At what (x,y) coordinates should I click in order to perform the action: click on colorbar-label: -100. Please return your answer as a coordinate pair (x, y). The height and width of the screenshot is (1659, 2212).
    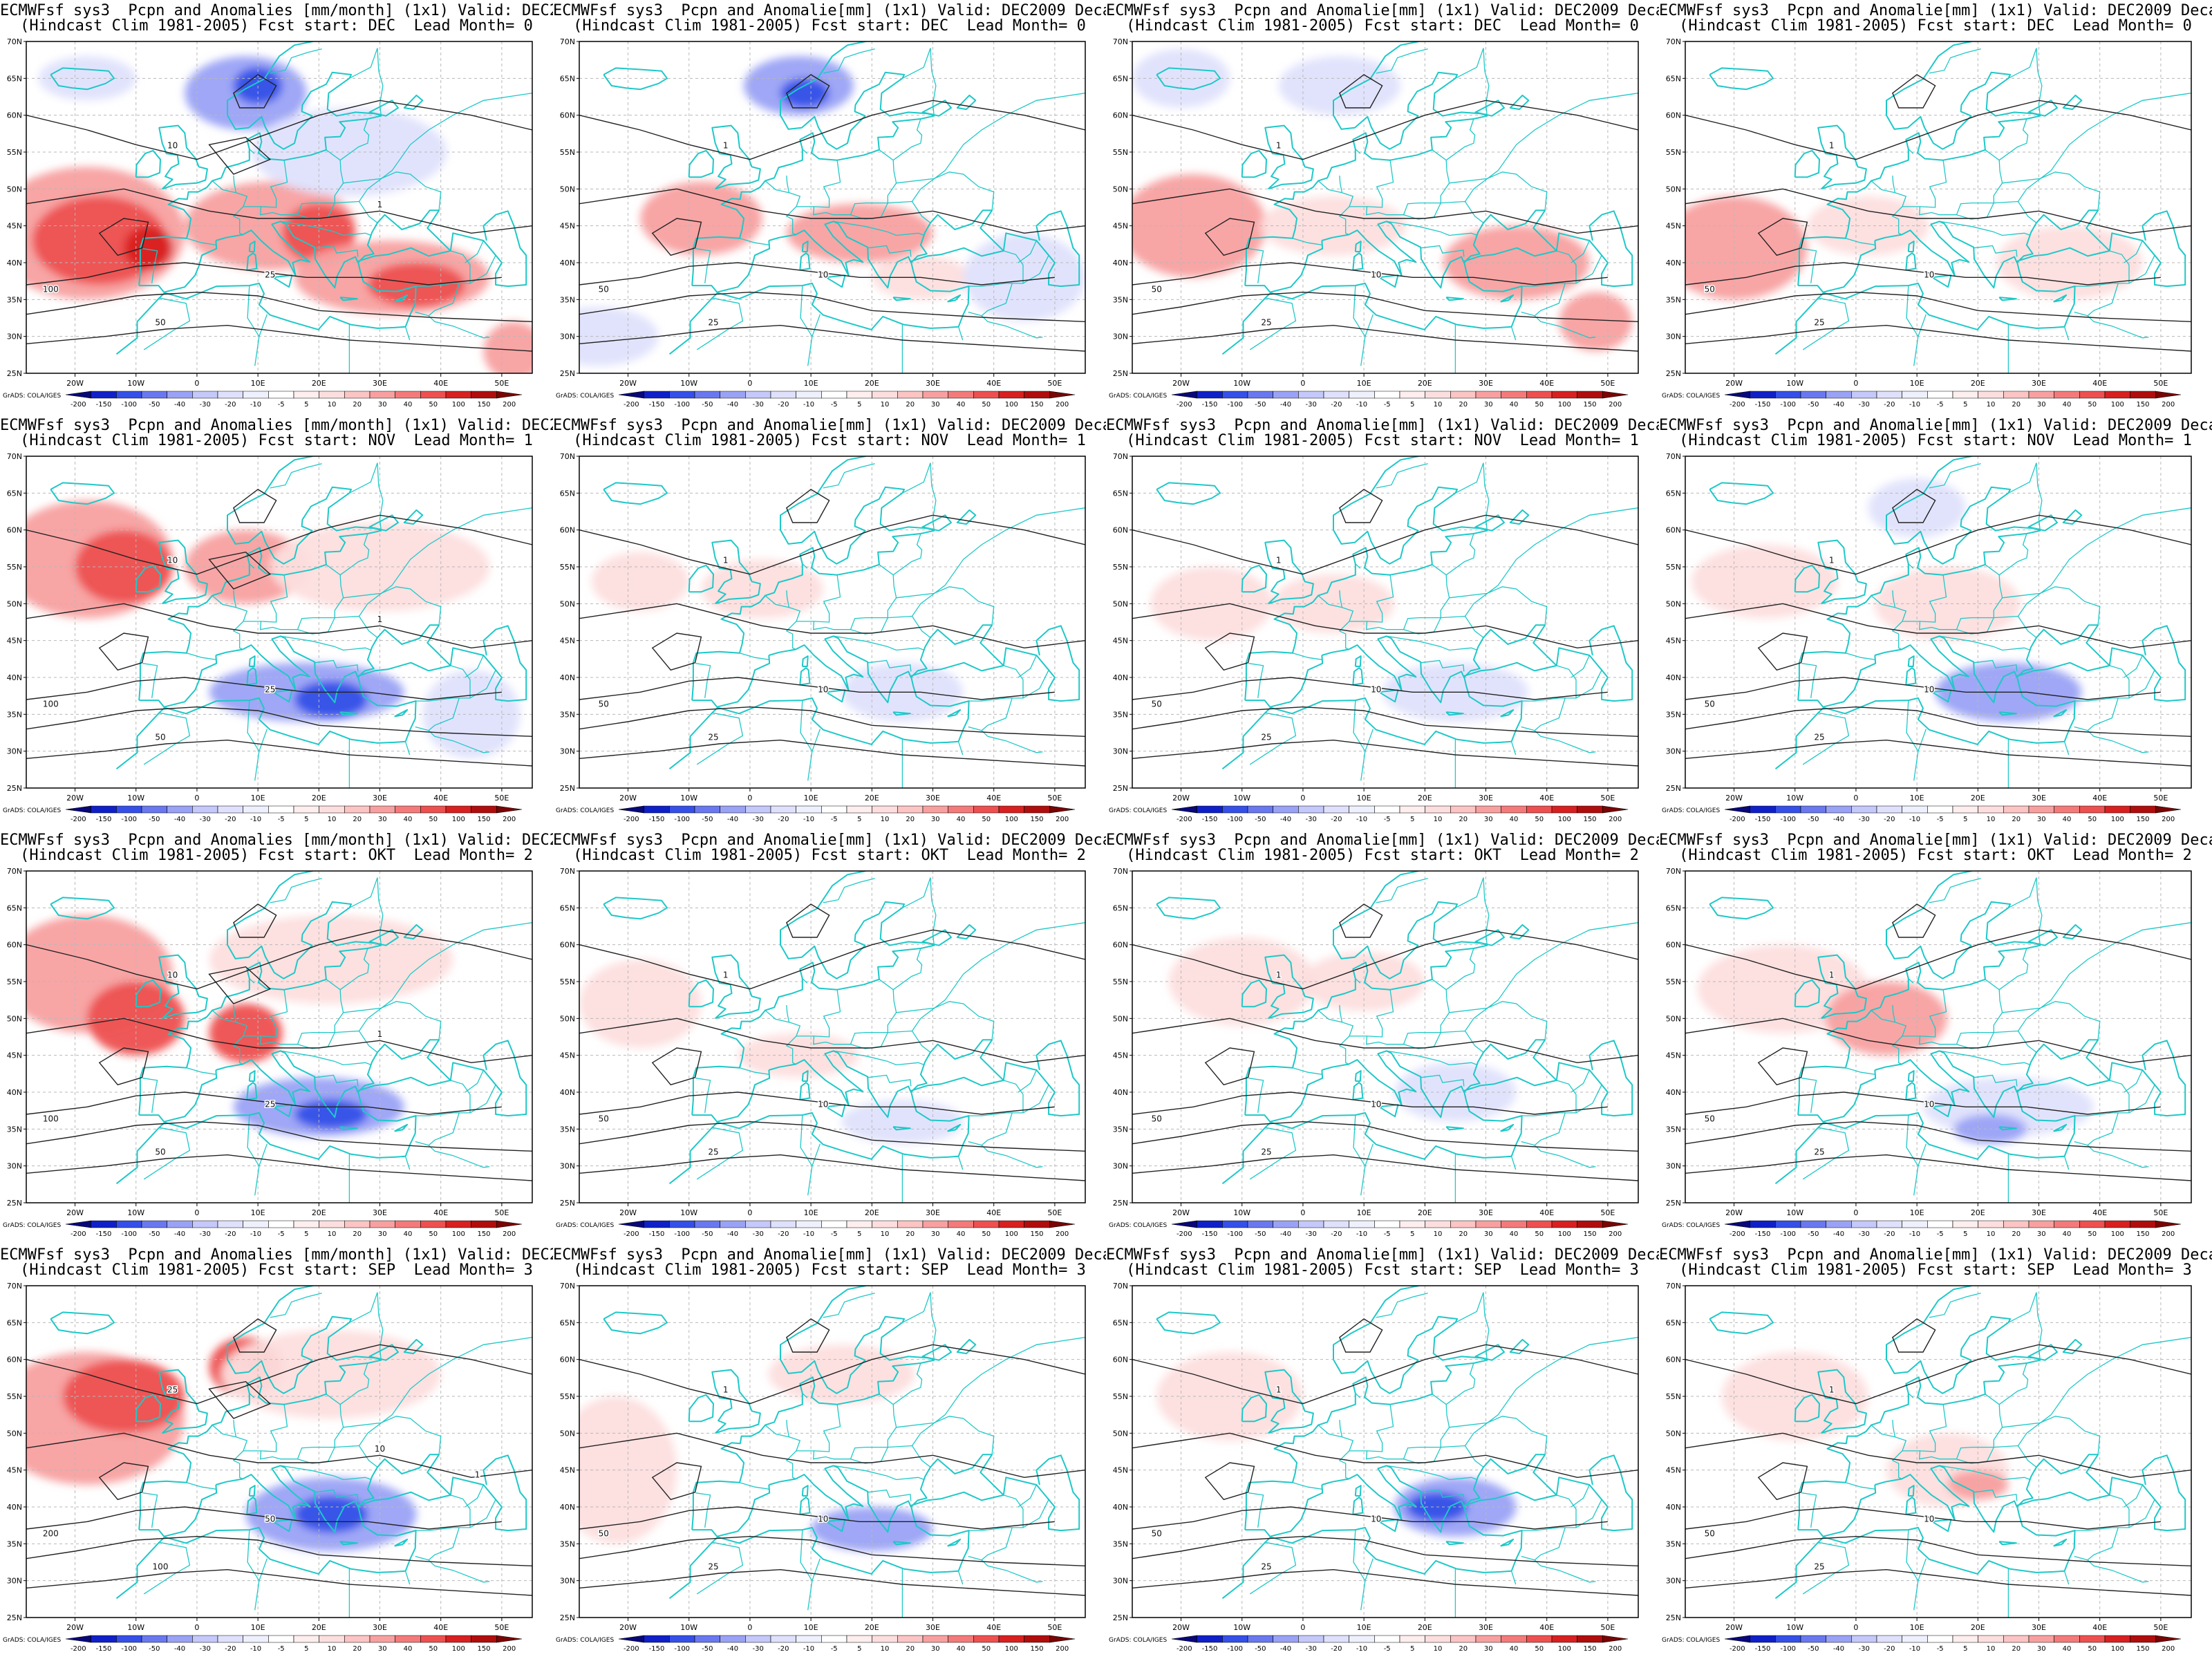
    Looking at the image, I should click on (1788, 1649).